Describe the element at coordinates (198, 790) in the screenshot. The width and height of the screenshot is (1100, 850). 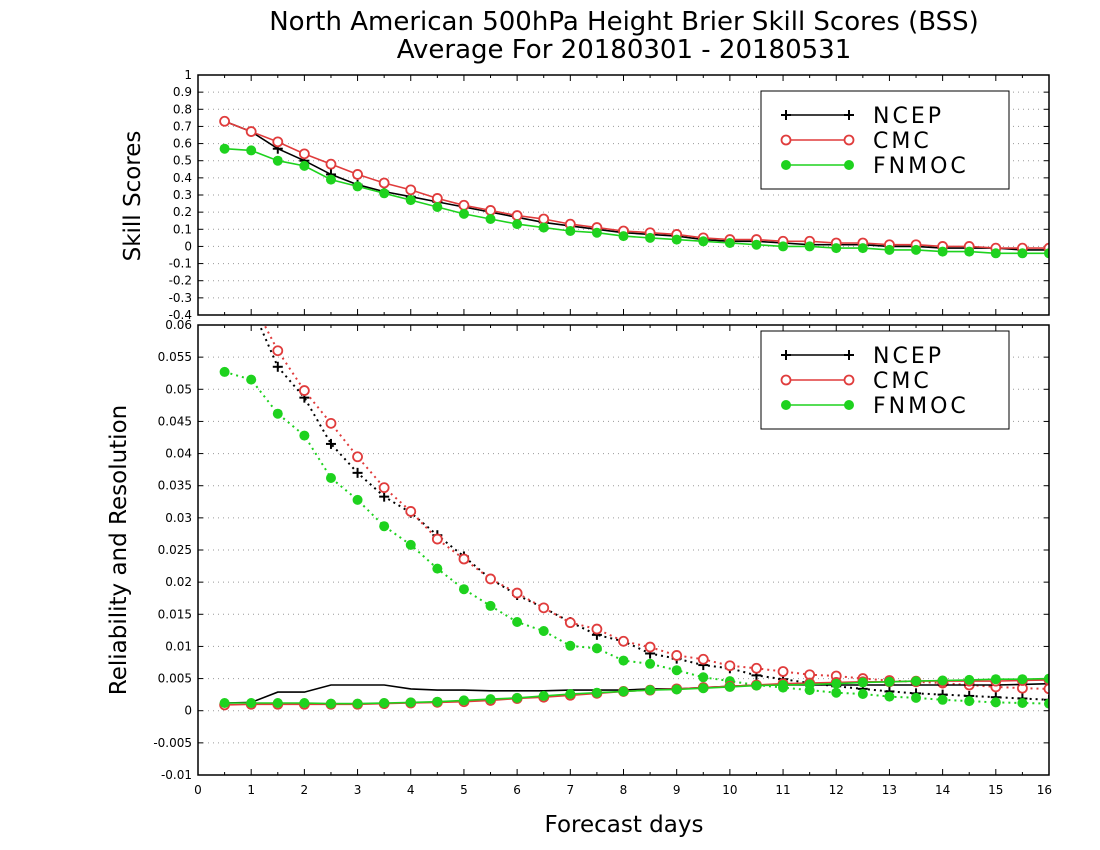
I see `x-tick-label: 0` at that location.